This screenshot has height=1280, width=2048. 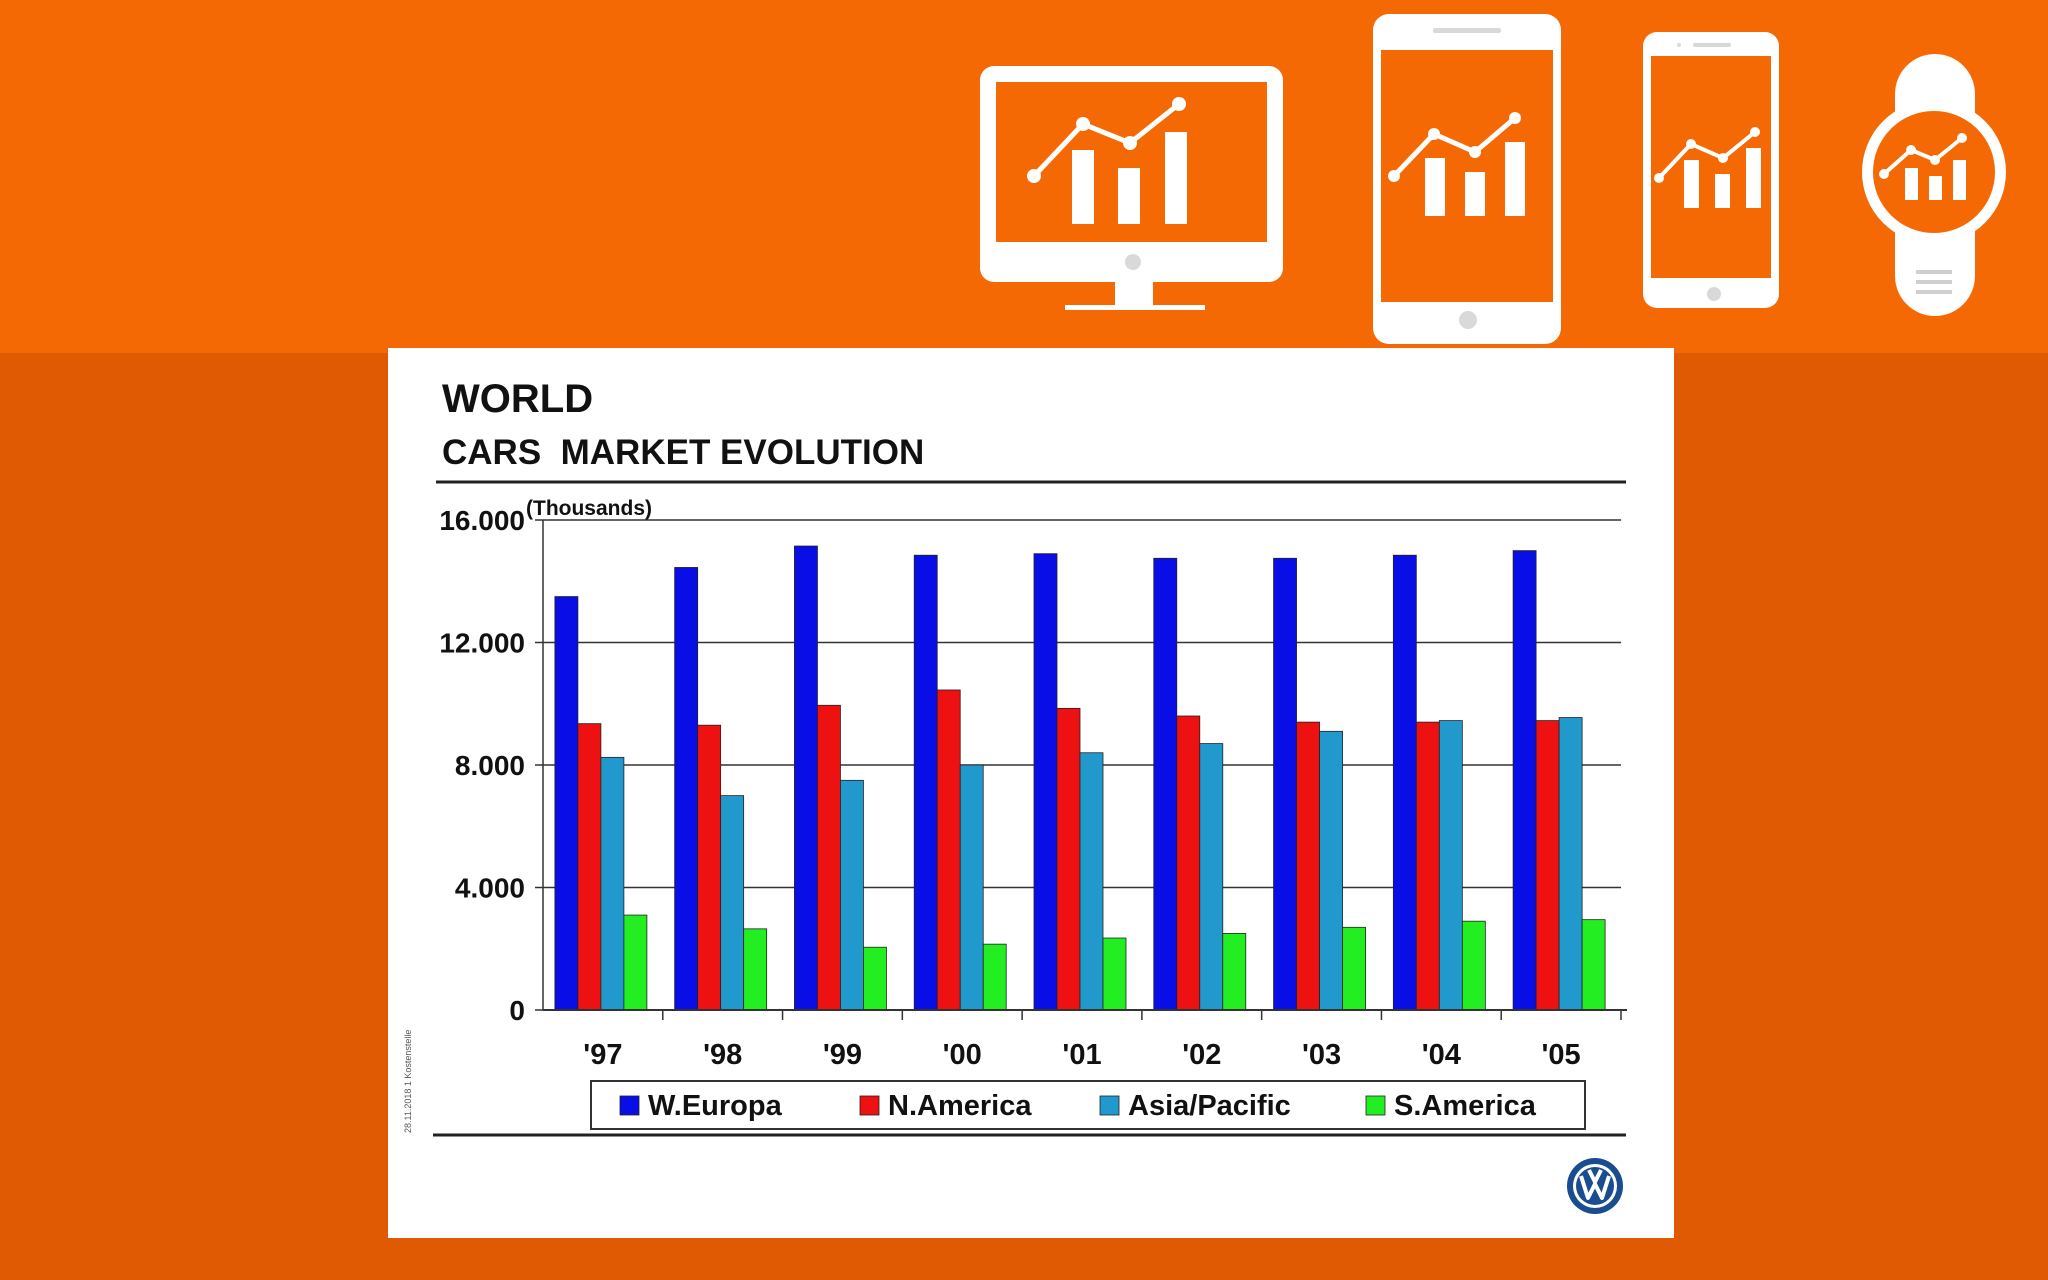 I want to click on x-tick-label: '01, so click(x=1081, y=1055).